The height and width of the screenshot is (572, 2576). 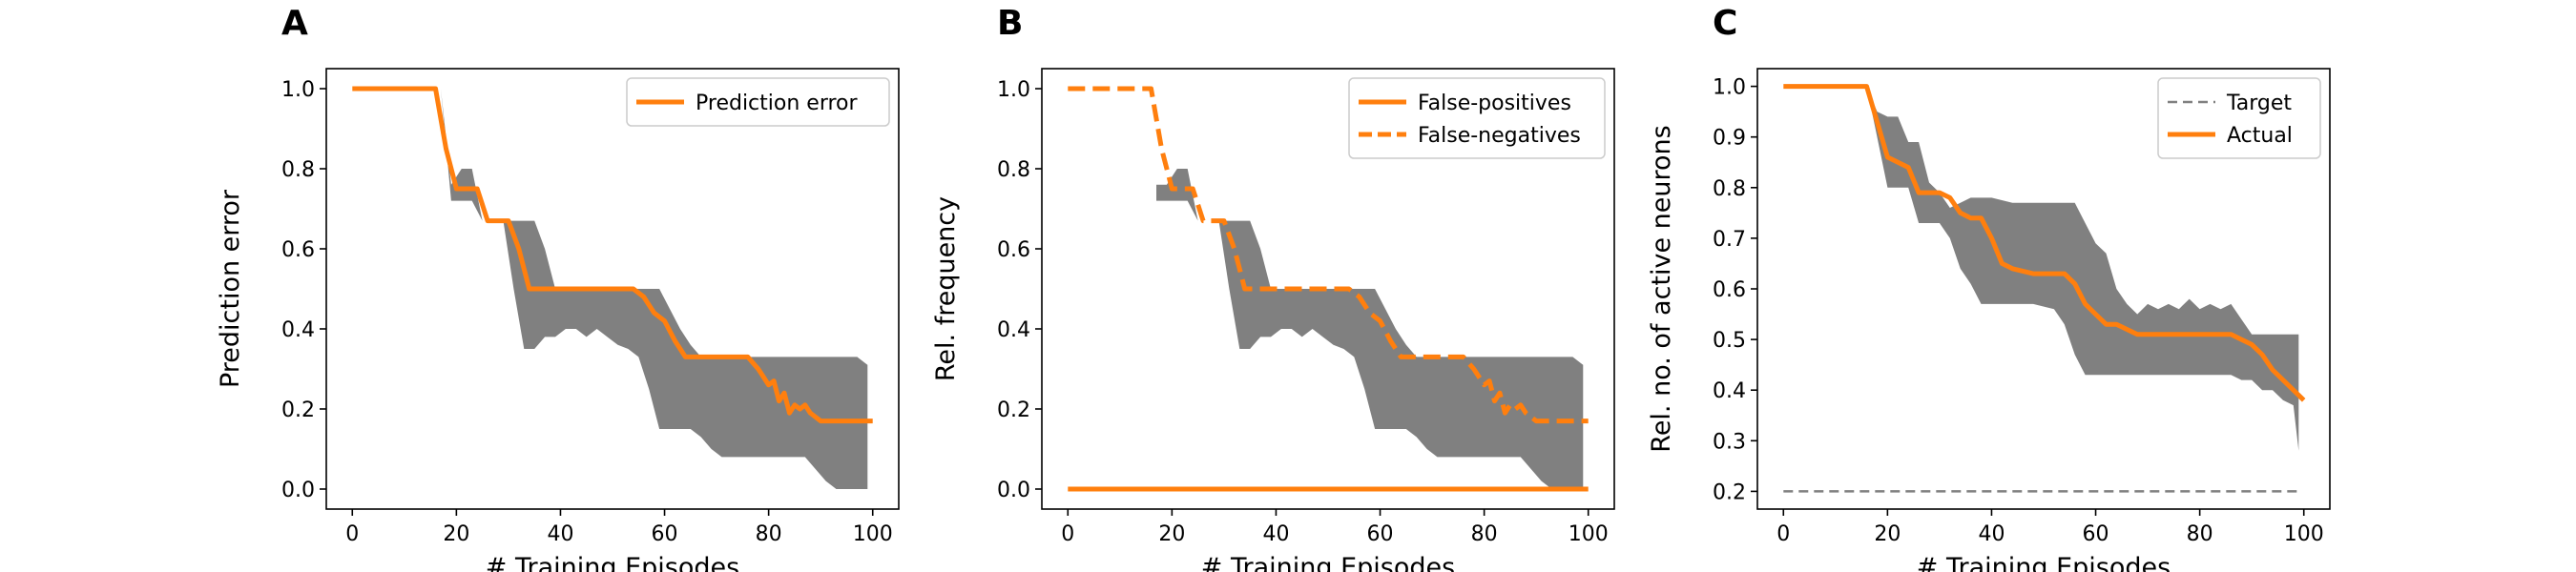 What do you see at coordinates (1010, 23) in the screenshot?
I see `panel-letter: B` at bounding box center [1010, 23].